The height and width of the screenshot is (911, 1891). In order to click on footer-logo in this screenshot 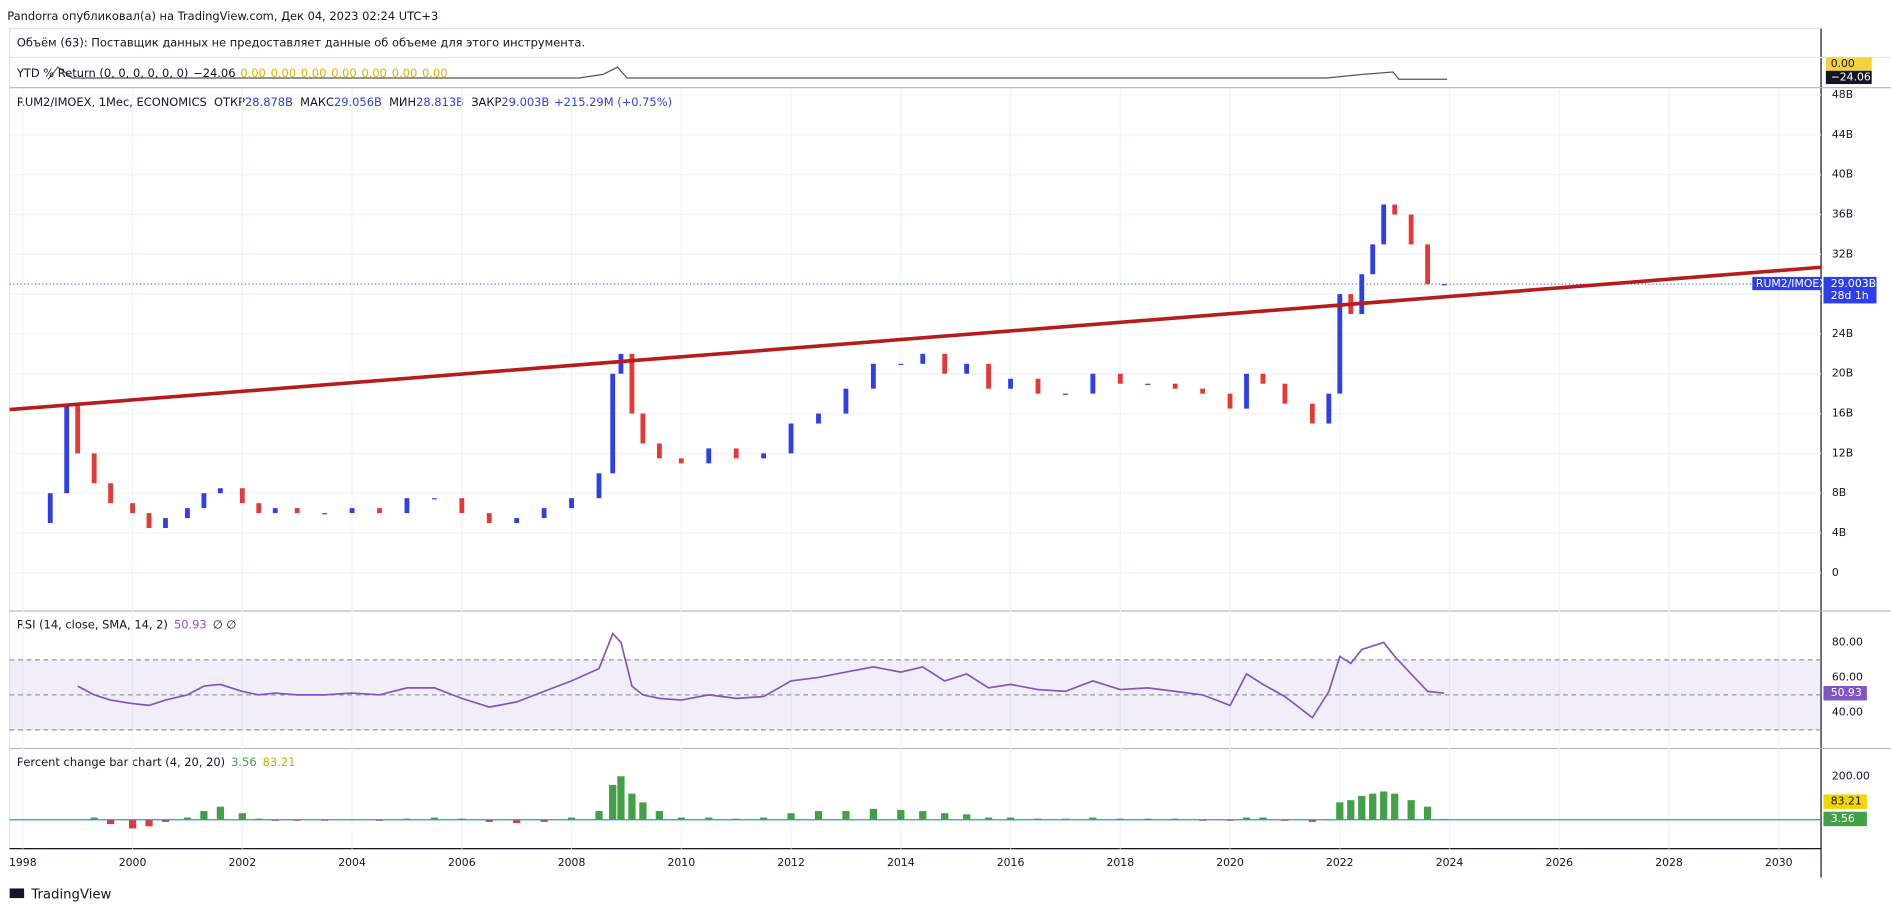, I will do `click(17, 893)`.